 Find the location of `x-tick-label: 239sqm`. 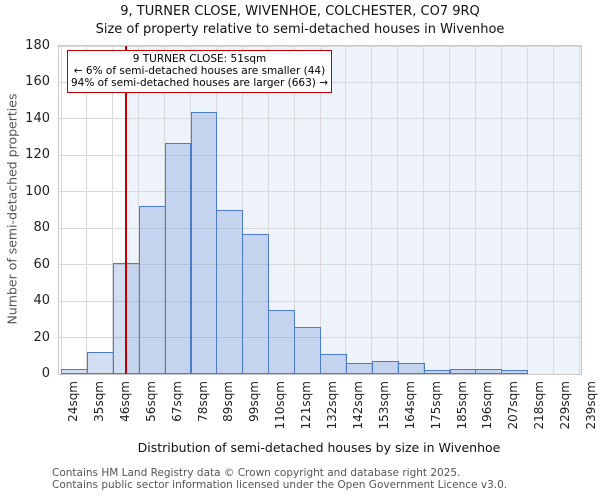

x-tick-label: 239sqm is located at coordinates (591, 405).